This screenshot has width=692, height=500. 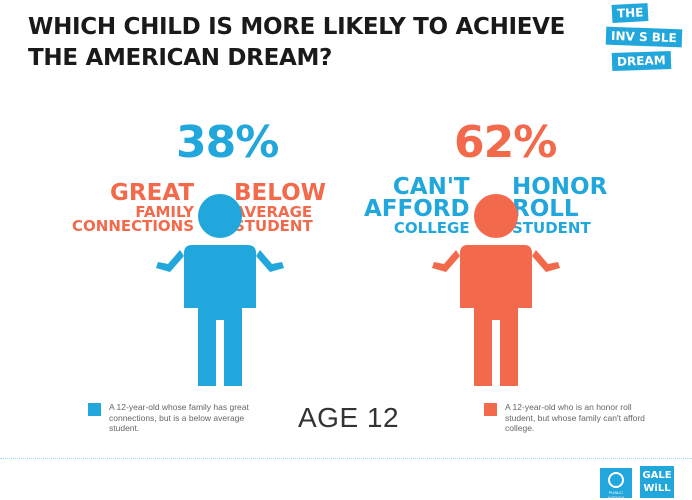 I want to click on right-percent: 62%, so click(x=505, y=142).